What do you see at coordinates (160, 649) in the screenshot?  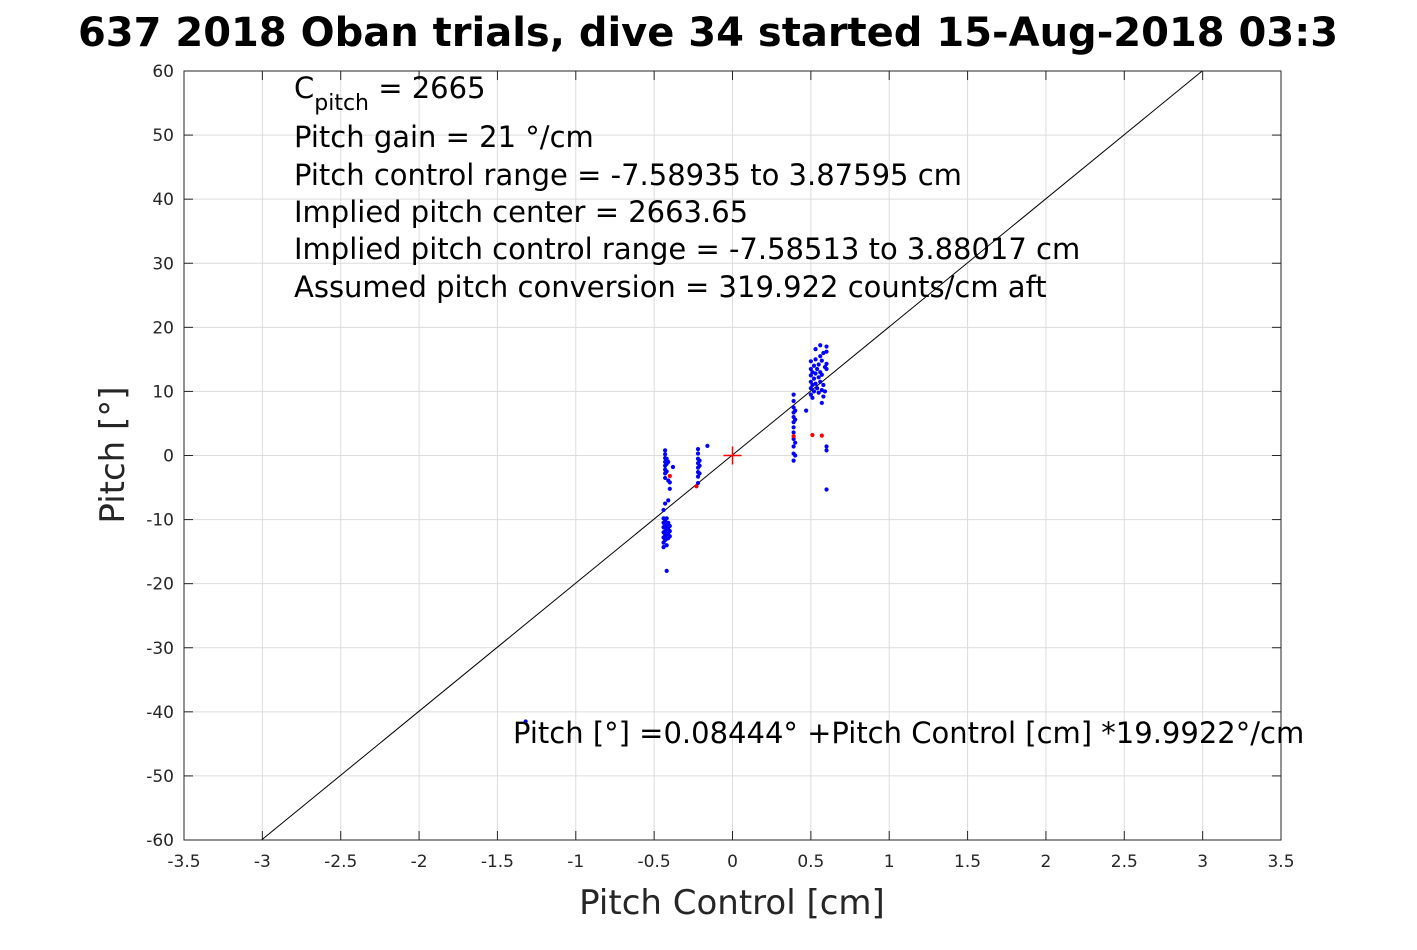 I see `y-tick-label: -30` at bounding box center [160, 649].